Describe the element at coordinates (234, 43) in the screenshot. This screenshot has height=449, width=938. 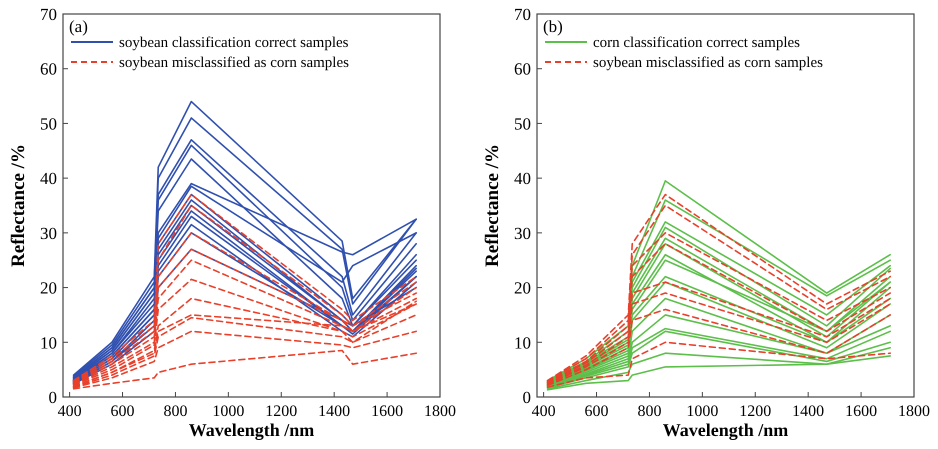
I see `legend-label: soybean classification correct samples` at that location.